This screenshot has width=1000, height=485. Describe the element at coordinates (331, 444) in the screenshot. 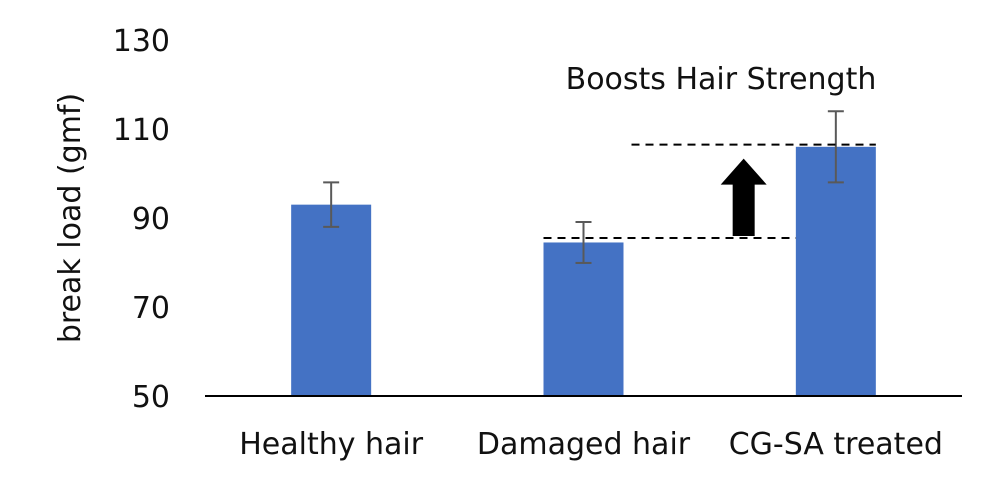

I see `x-tick-label: Healthy hair` at that location.